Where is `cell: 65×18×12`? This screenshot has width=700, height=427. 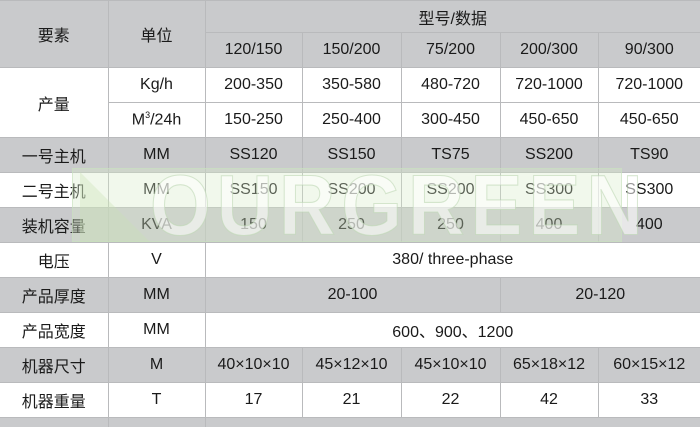 cell: 65×18×12 is located at coordinates (549, 365).